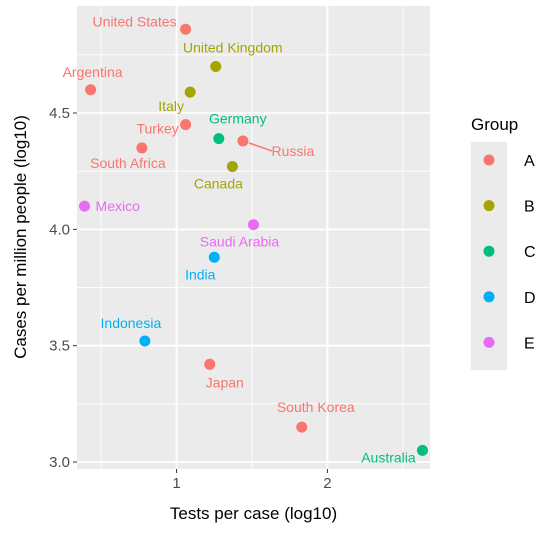 This screenshot has width=550, height=535. I want to click on point-label: Indonesia, so click(131, 323).